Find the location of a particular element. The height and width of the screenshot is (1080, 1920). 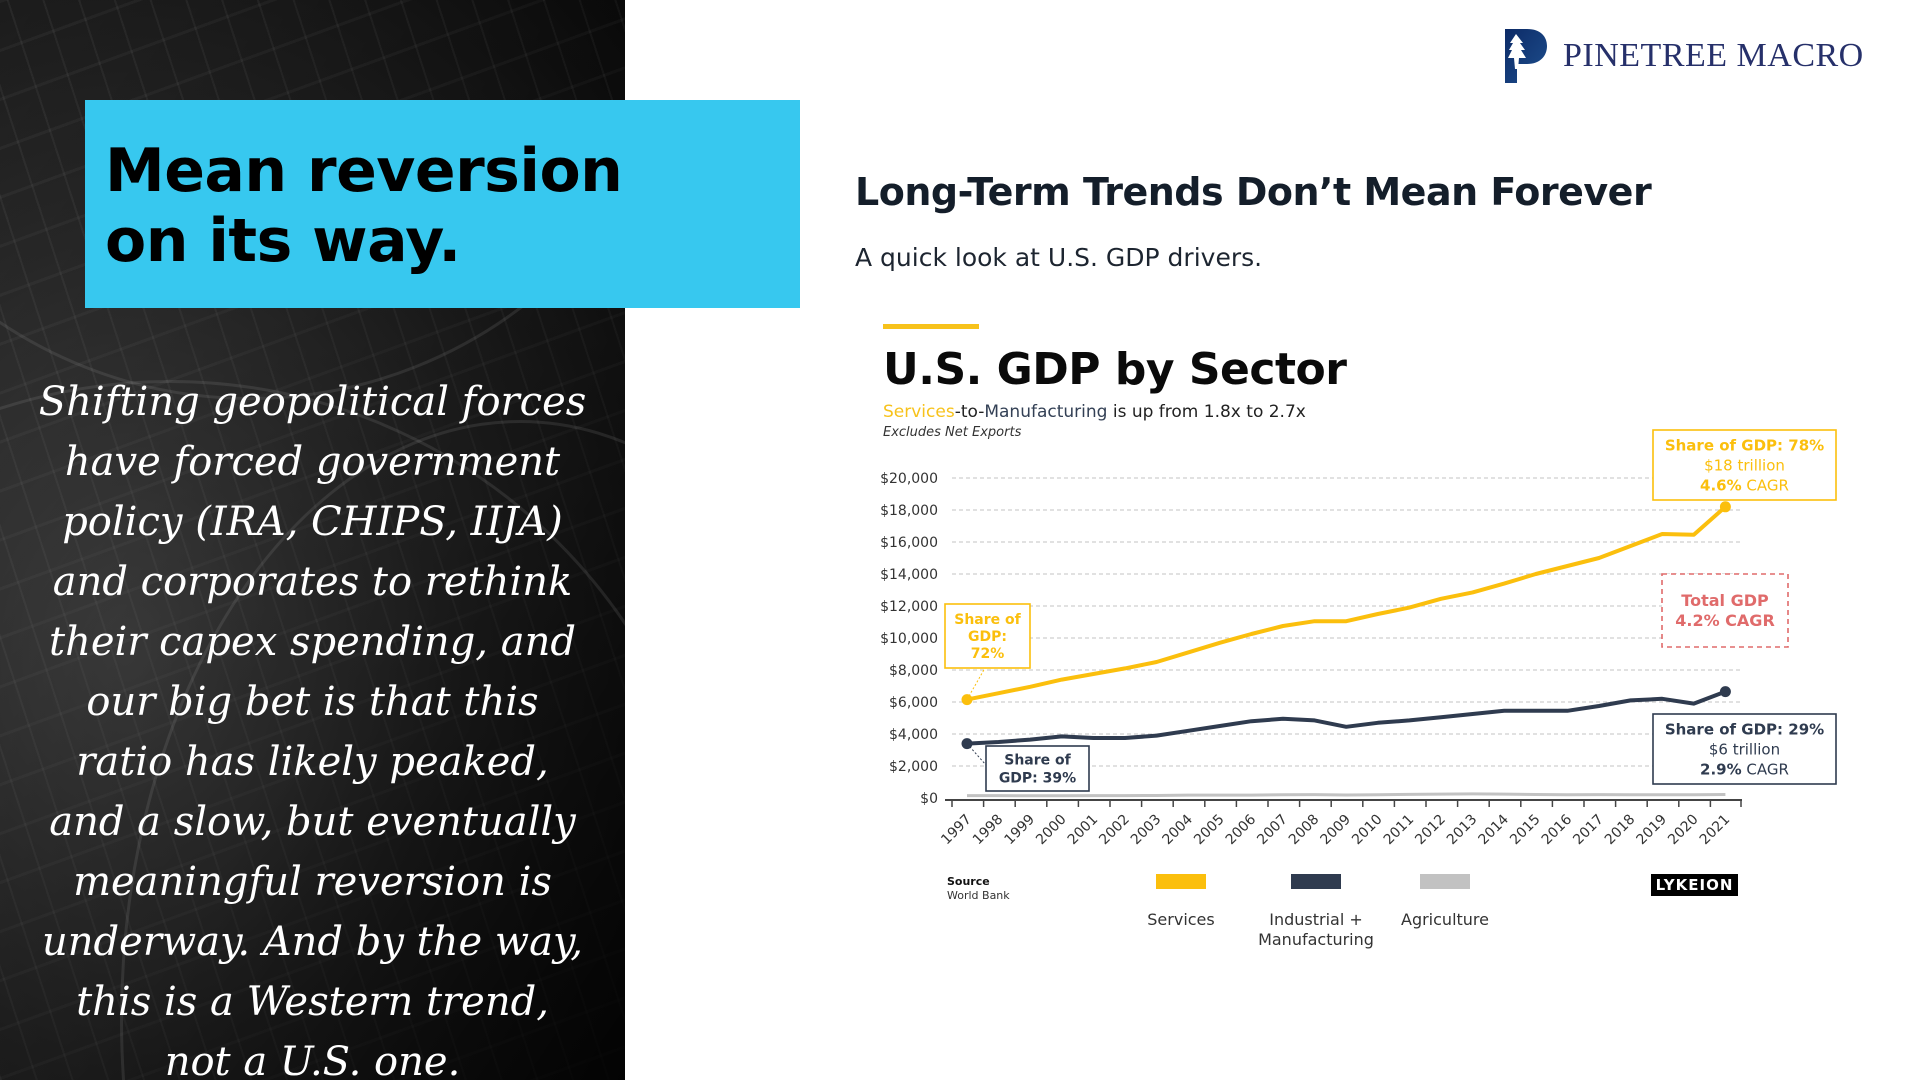

industrial-start-leader is located at coordinates (976, 754).